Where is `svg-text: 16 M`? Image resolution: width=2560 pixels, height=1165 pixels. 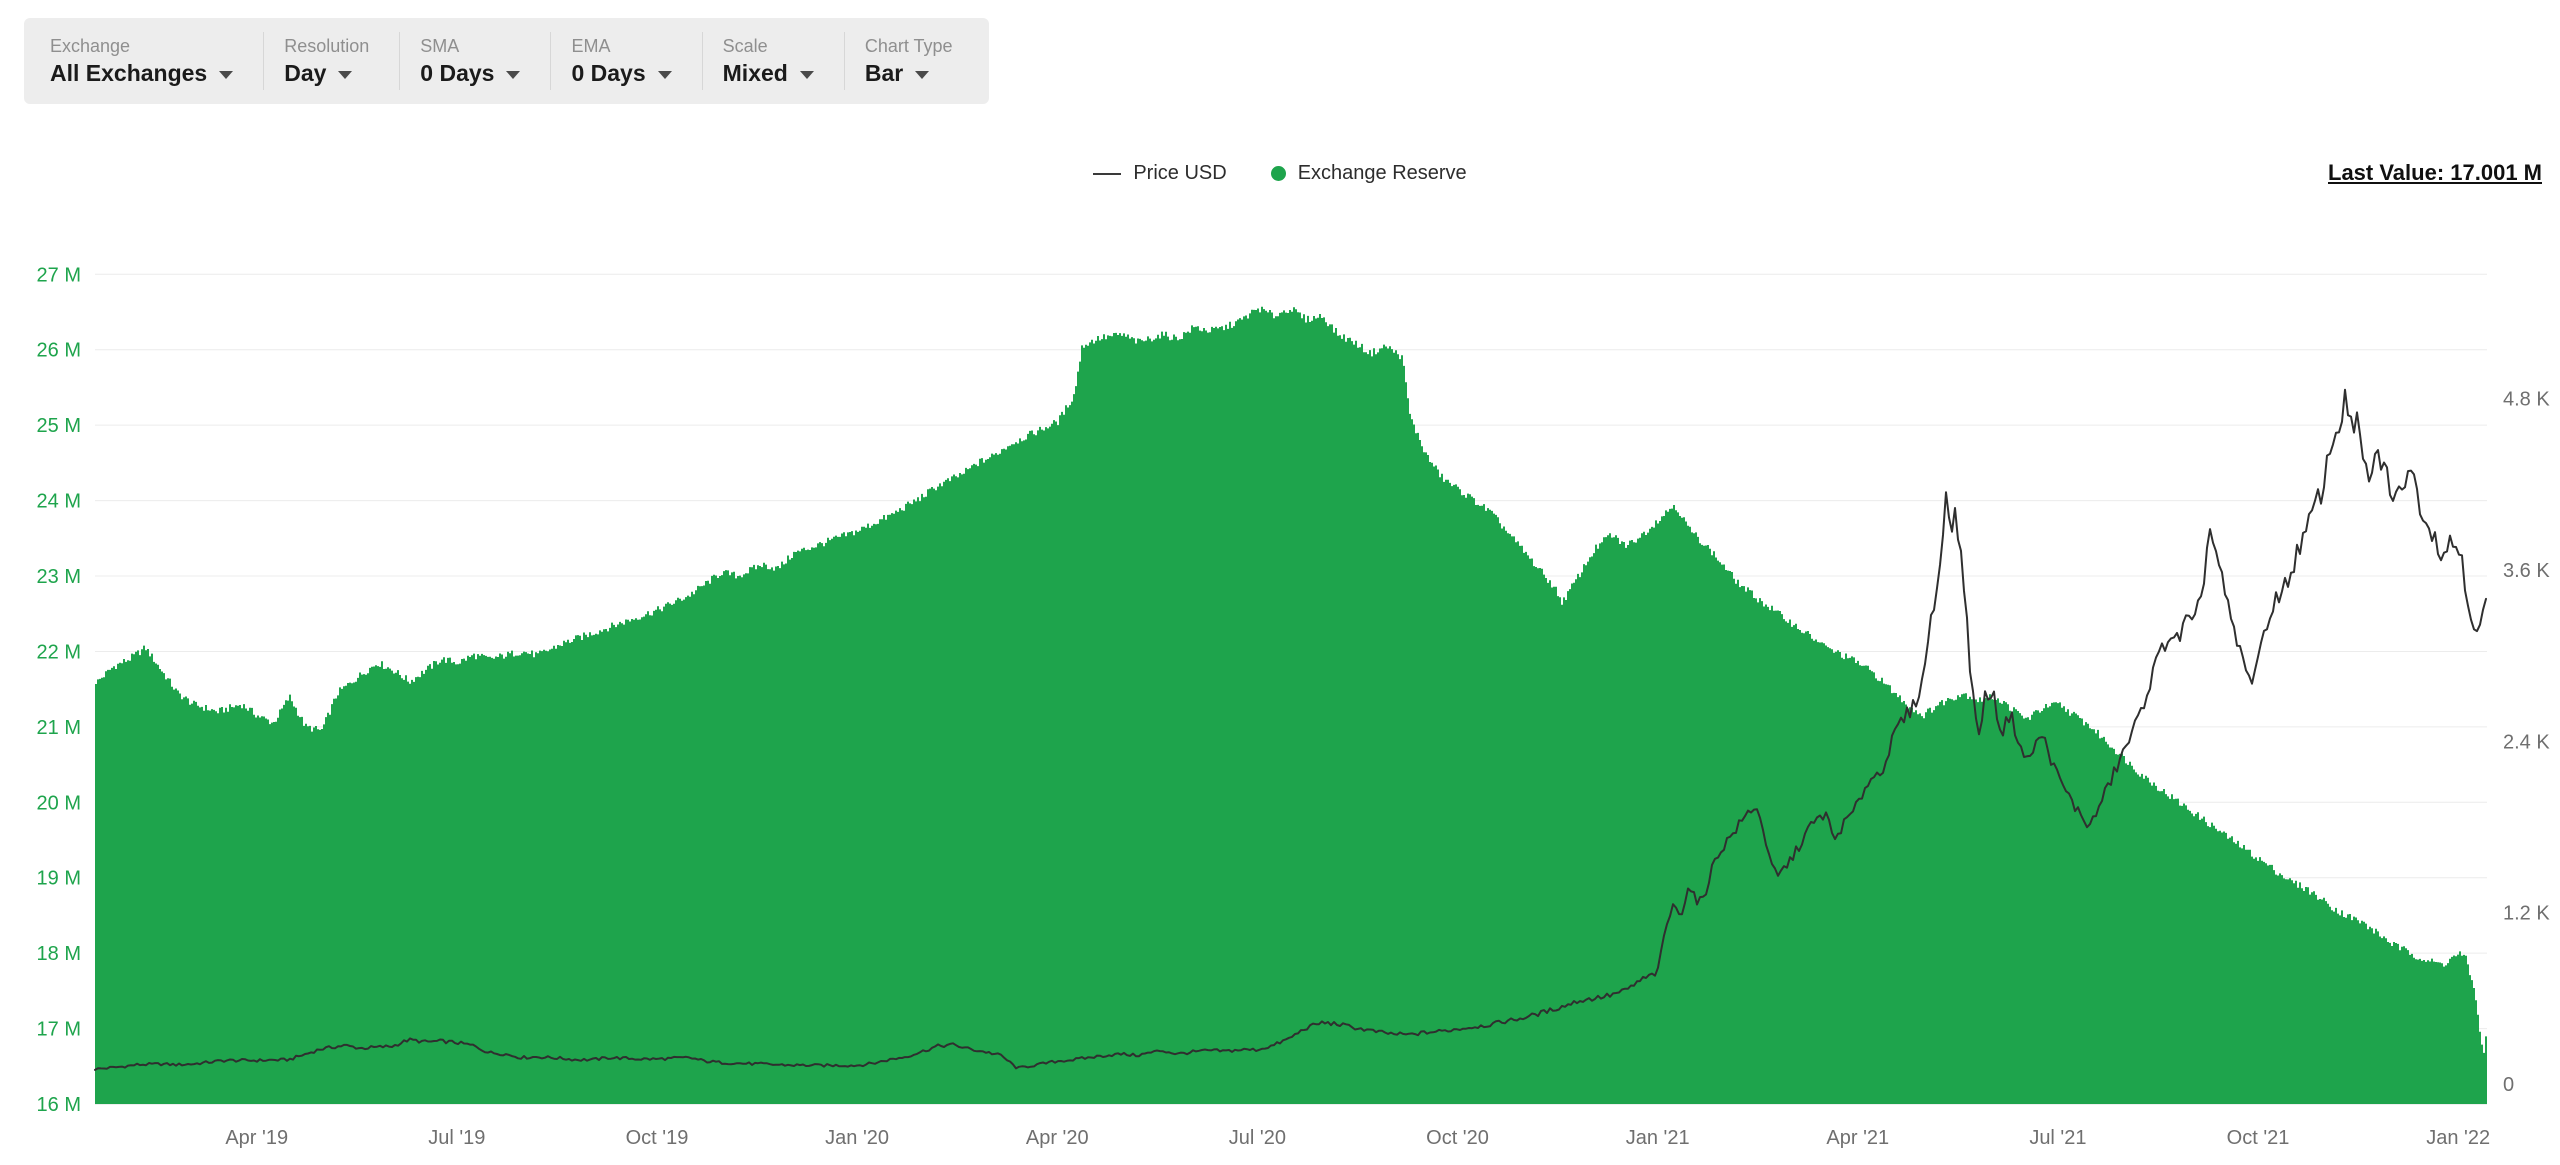 svg-text: 16 M is located at coordinates (59, 1105).